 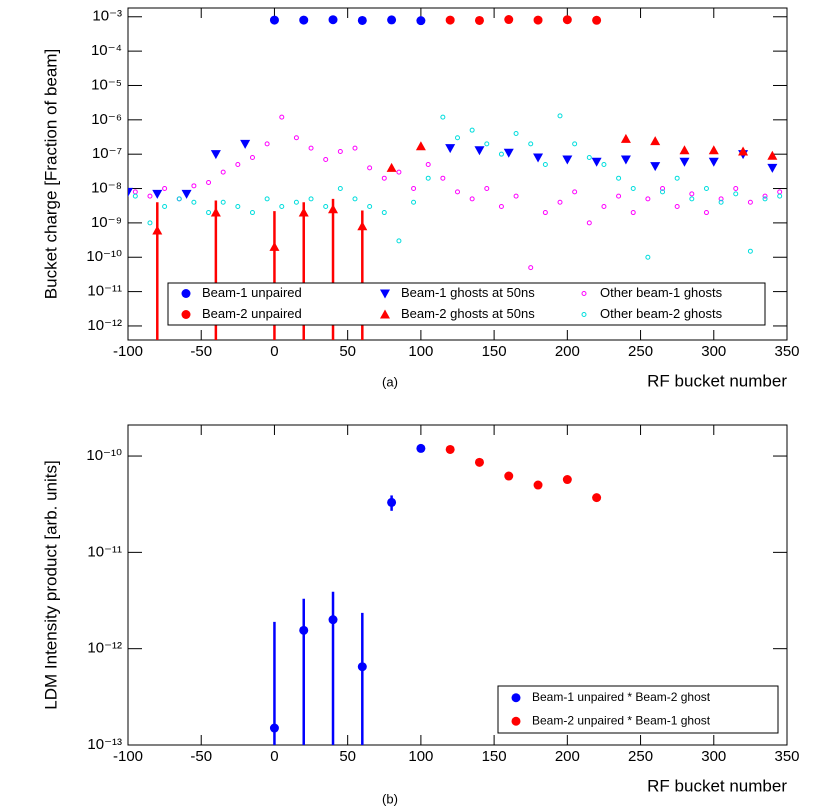 What do you see at coordinates (252, 313) in the screenshot?
I see `legend-label: Beam-2 unpaired` at bounding box center [252, 313].